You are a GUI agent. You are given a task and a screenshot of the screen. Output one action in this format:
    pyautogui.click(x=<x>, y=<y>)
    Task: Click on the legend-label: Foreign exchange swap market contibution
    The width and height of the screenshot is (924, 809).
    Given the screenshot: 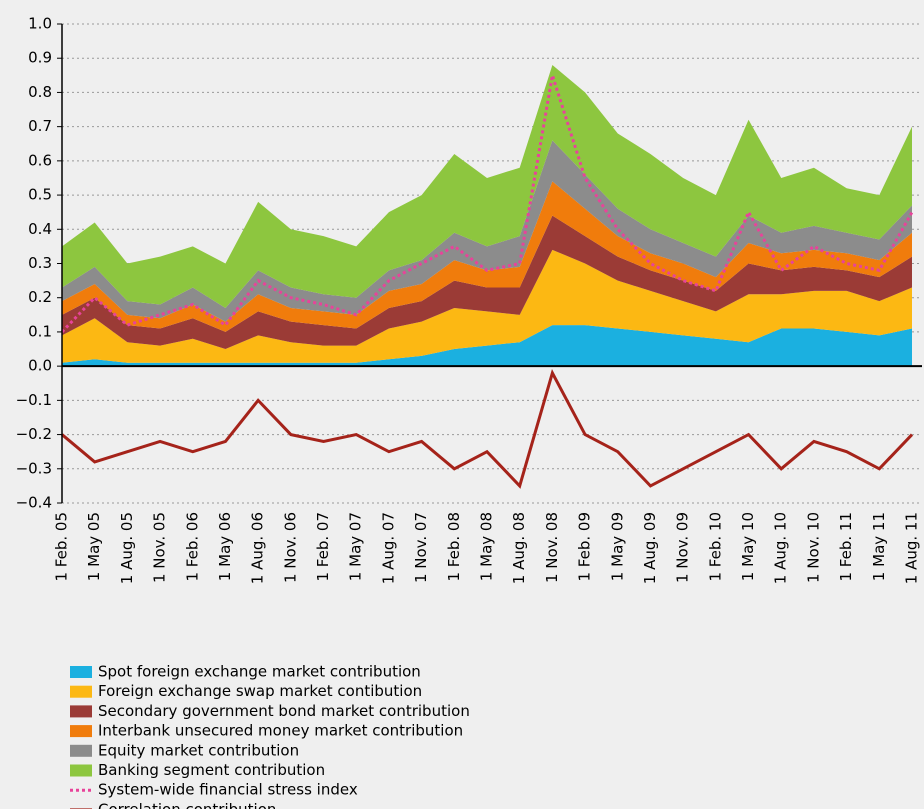 What is the action you would take?
    pyautogui.click(x=260, y=691)
    